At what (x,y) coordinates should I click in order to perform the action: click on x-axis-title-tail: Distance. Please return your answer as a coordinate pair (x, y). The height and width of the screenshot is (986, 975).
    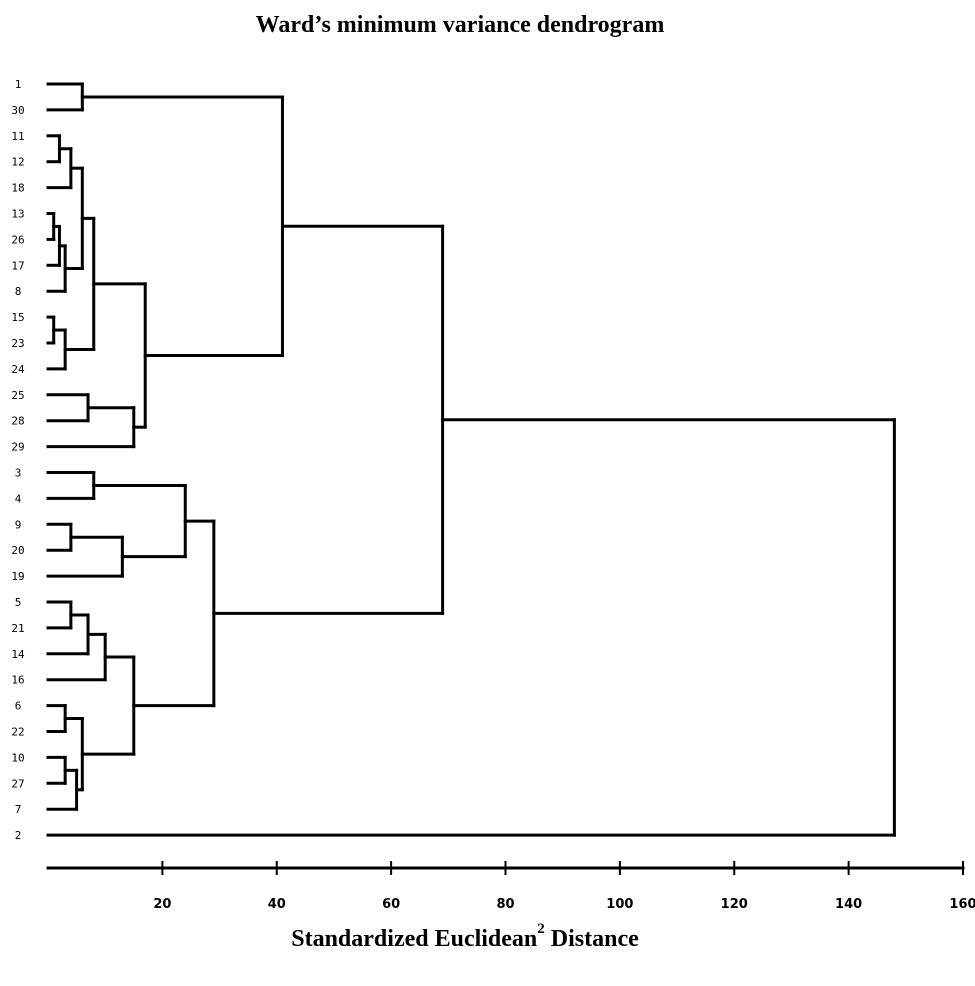
    Looking at the image, I should click on (591, 939).